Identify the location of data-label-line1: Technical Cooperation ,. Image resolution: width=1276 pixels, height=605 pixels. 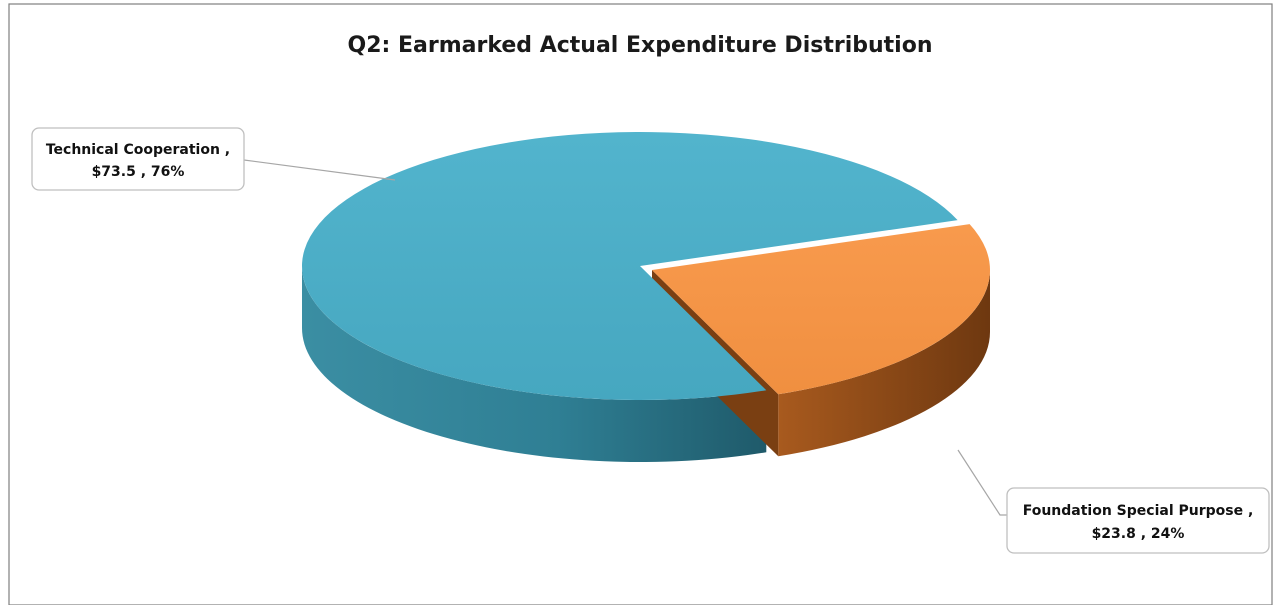
(138, 150).